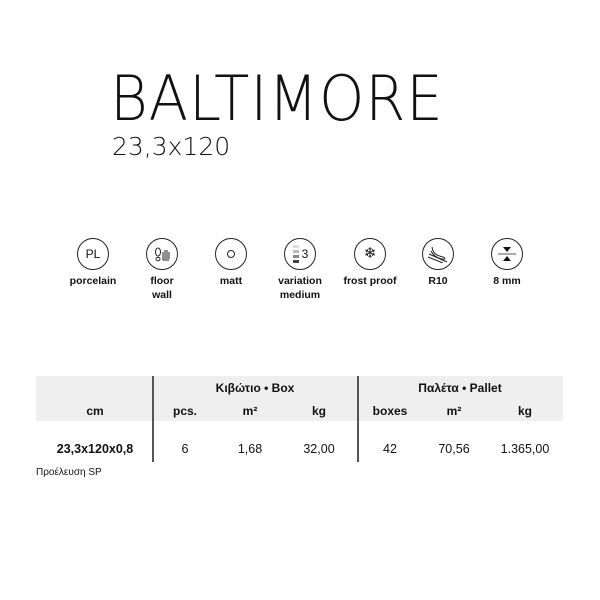 This screenshot has width=600, height=600. What do you see at coordinates (162, 295) in the screenshot?
I see `feature-label-2: wall` at bounding box center [162, 295].